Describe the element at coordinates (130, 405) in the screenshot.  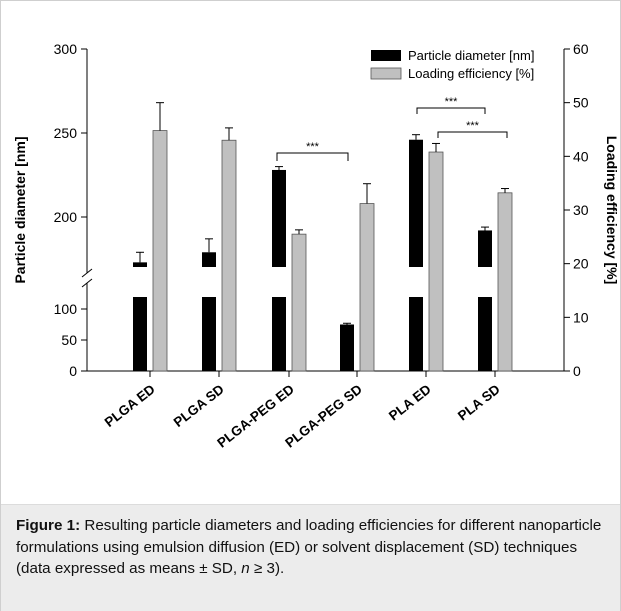
I see `x-tick-label: PLGA ED` at that location.